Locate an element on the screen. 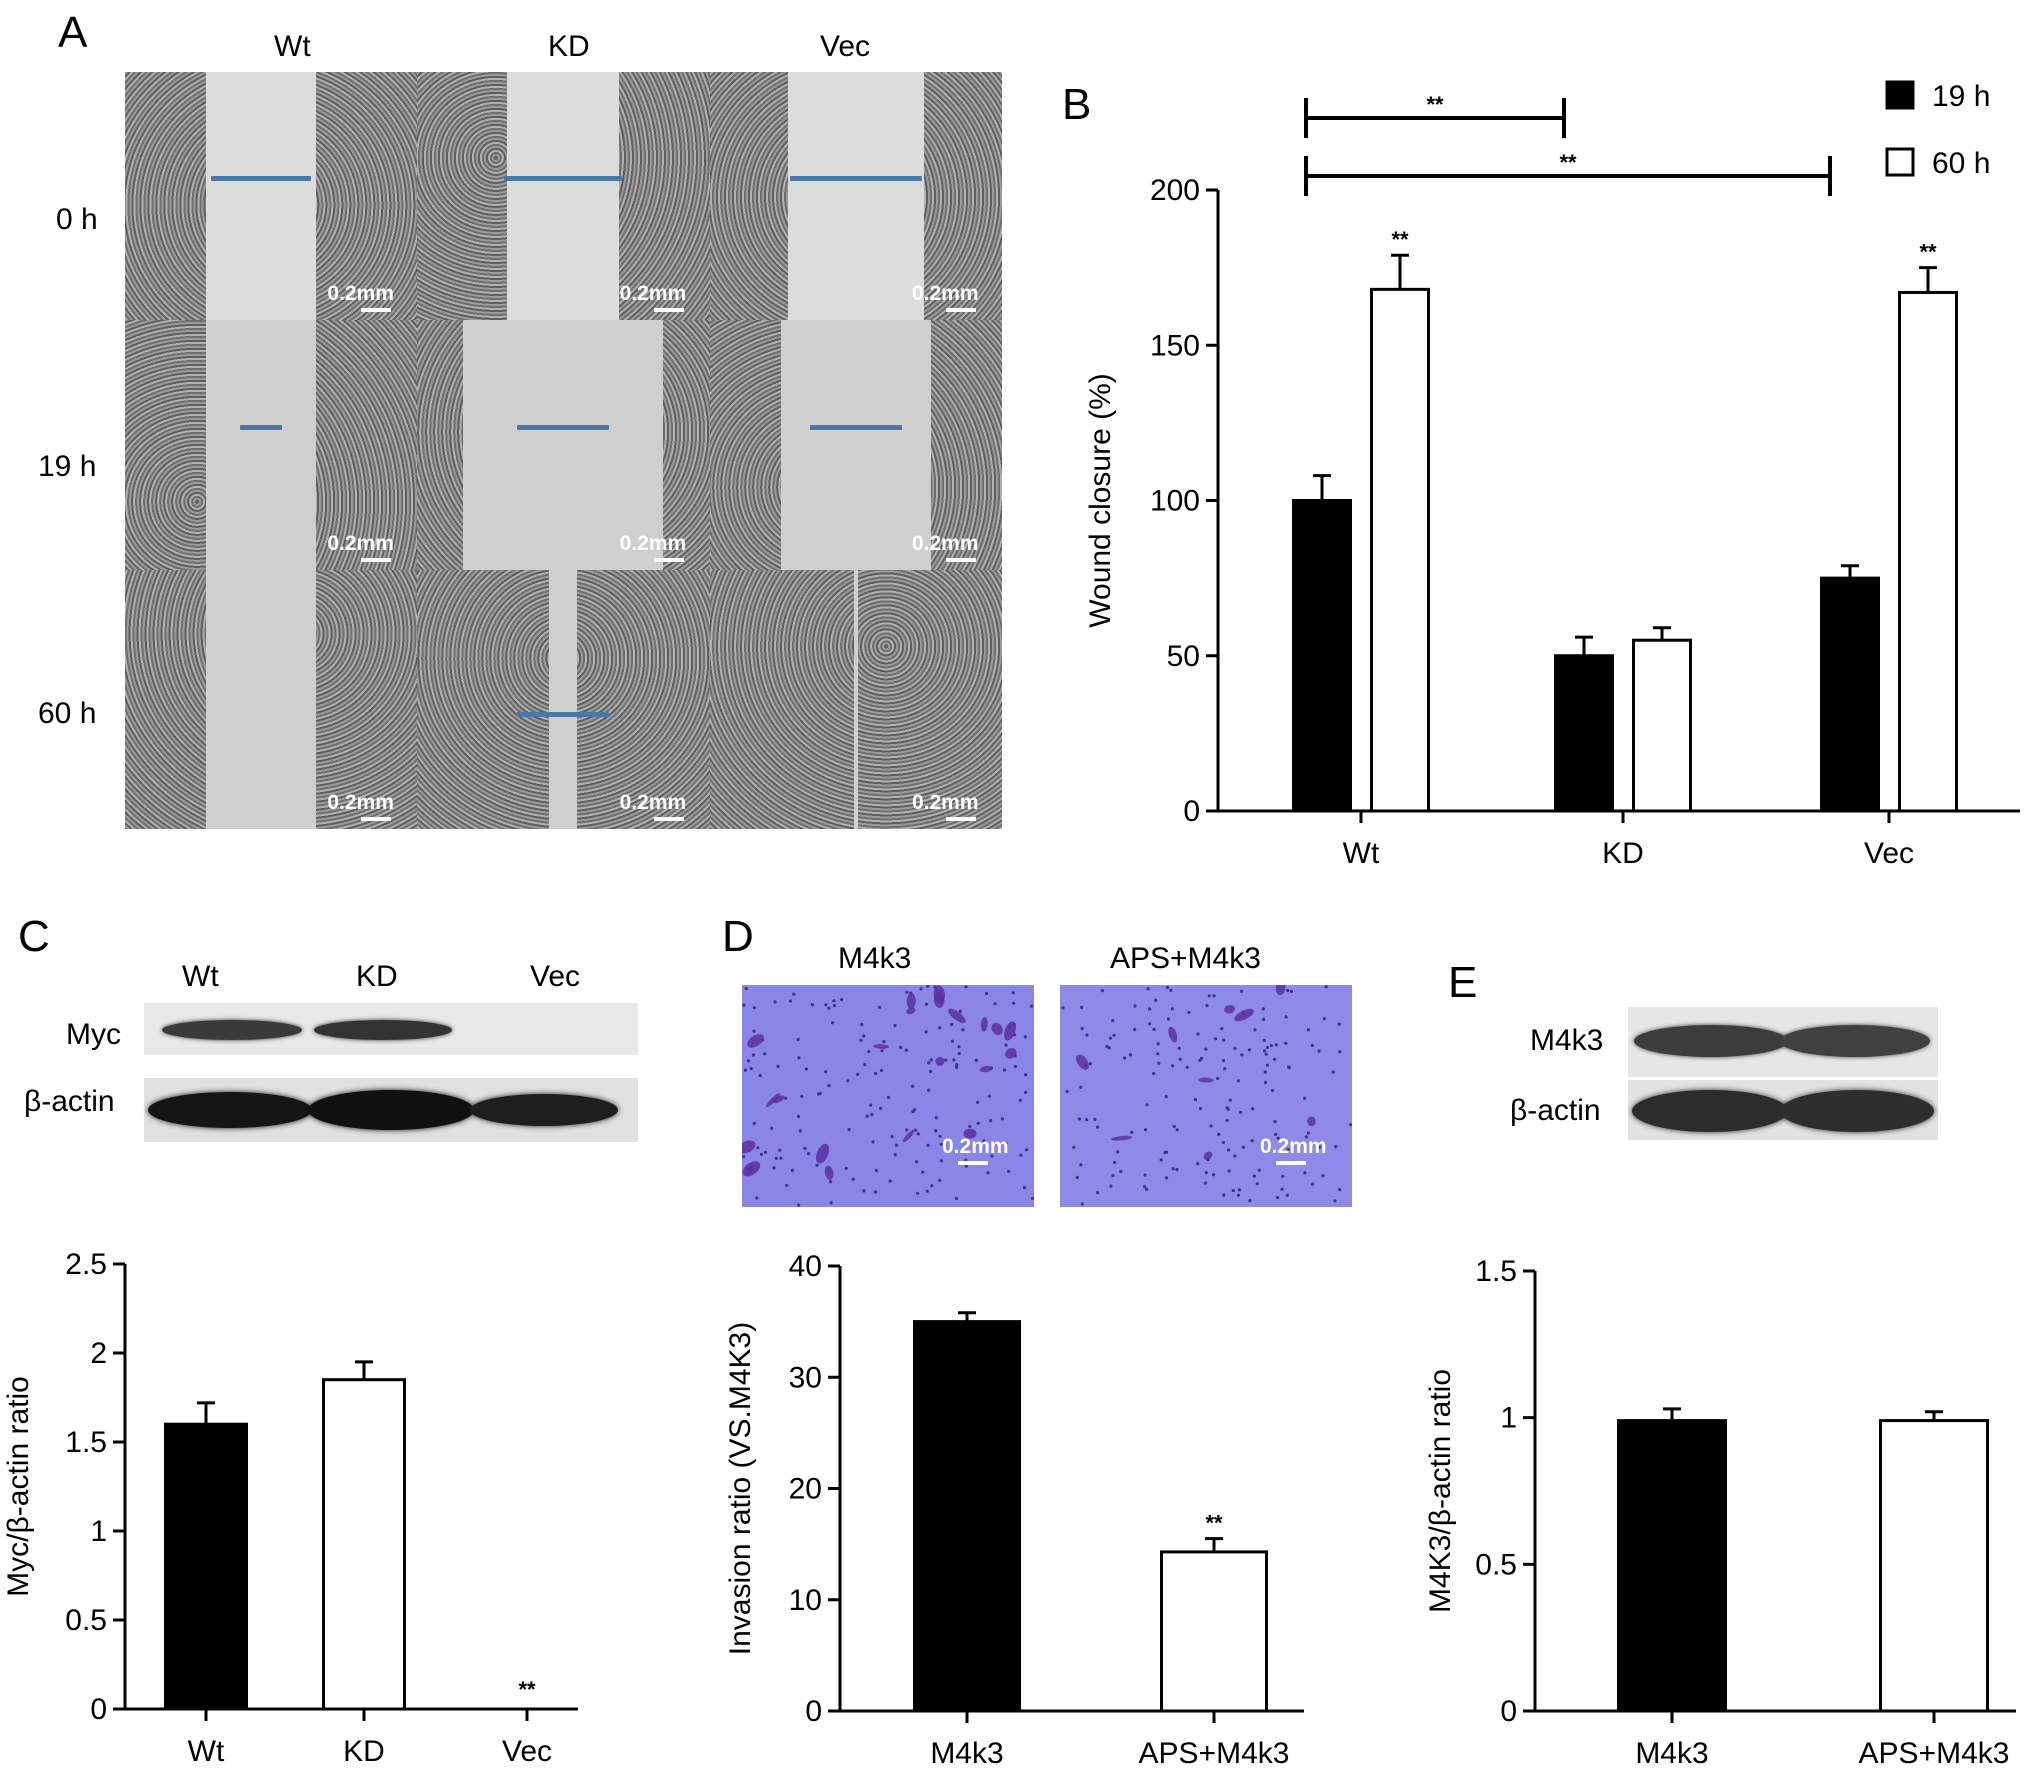 The width and height of the screenshot is (2032, 1770). western-blot-m4k3 is located at coordinates (1783, 1042).